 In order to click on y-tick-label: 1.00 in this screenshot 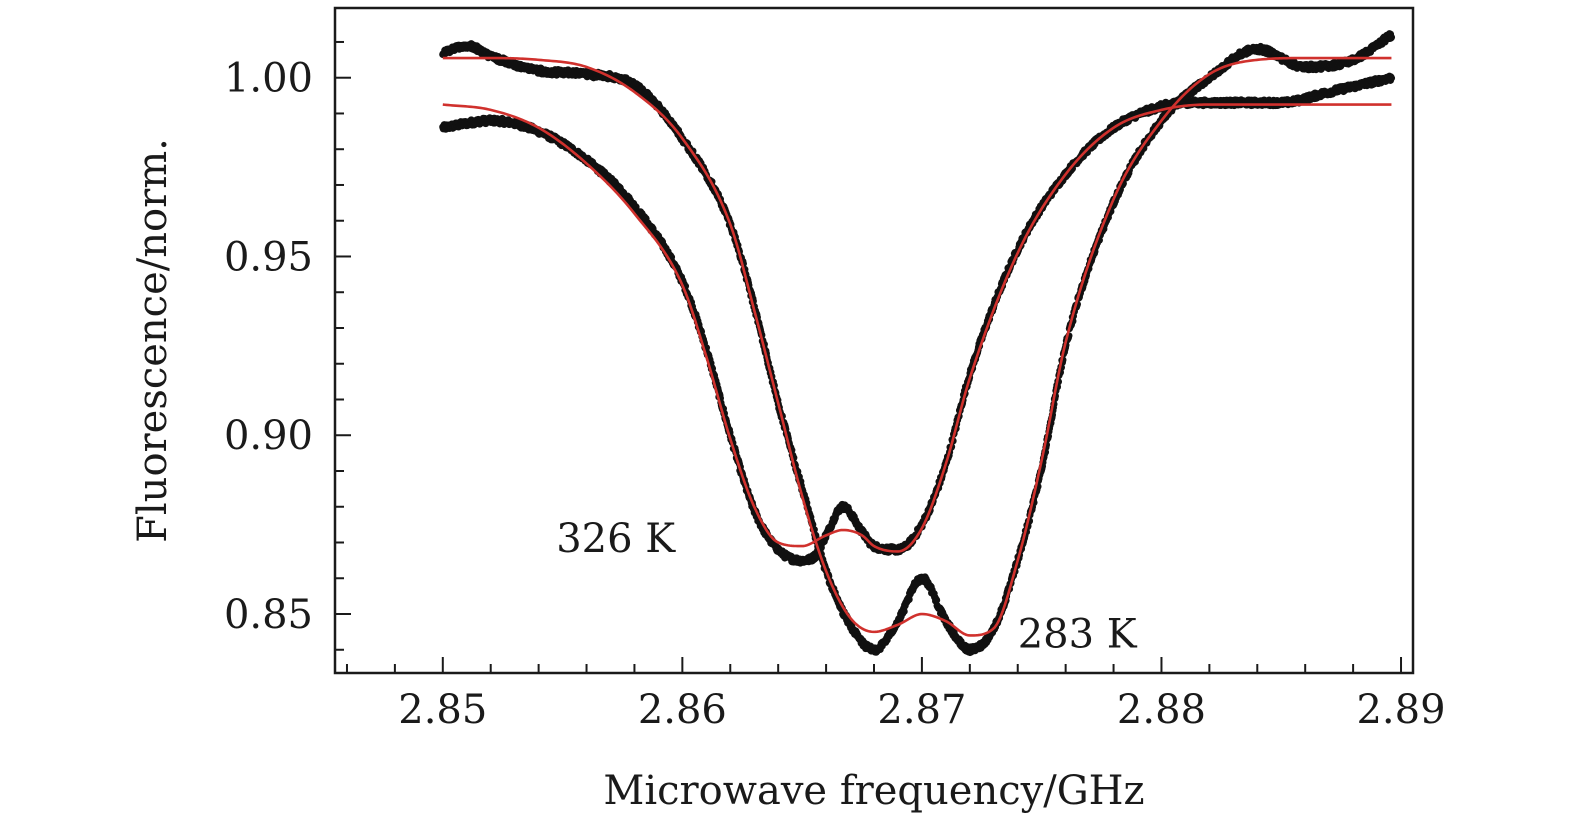, I will do `click(268, 79)`.